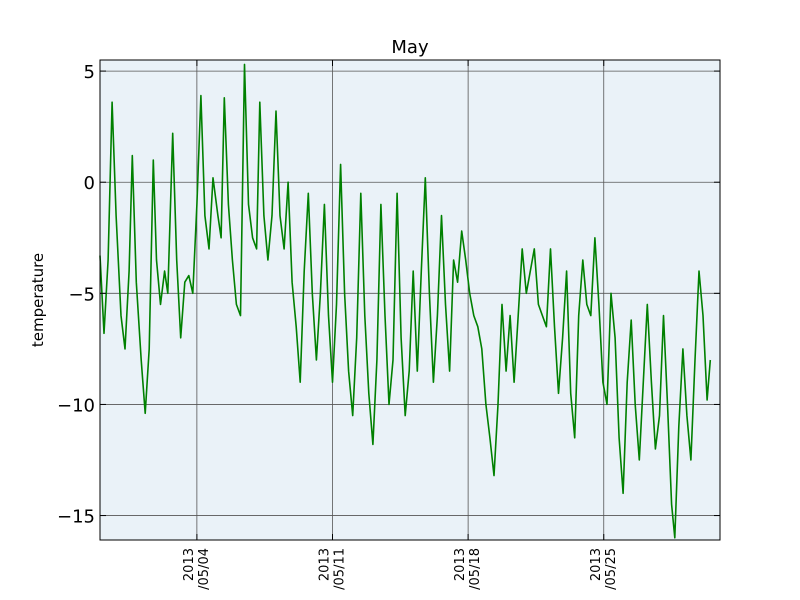  What do you see at coordinates (475, 569) in the screenshot?
I see `x-tick-label-date: /05/18` at bounding box center [475, 569].